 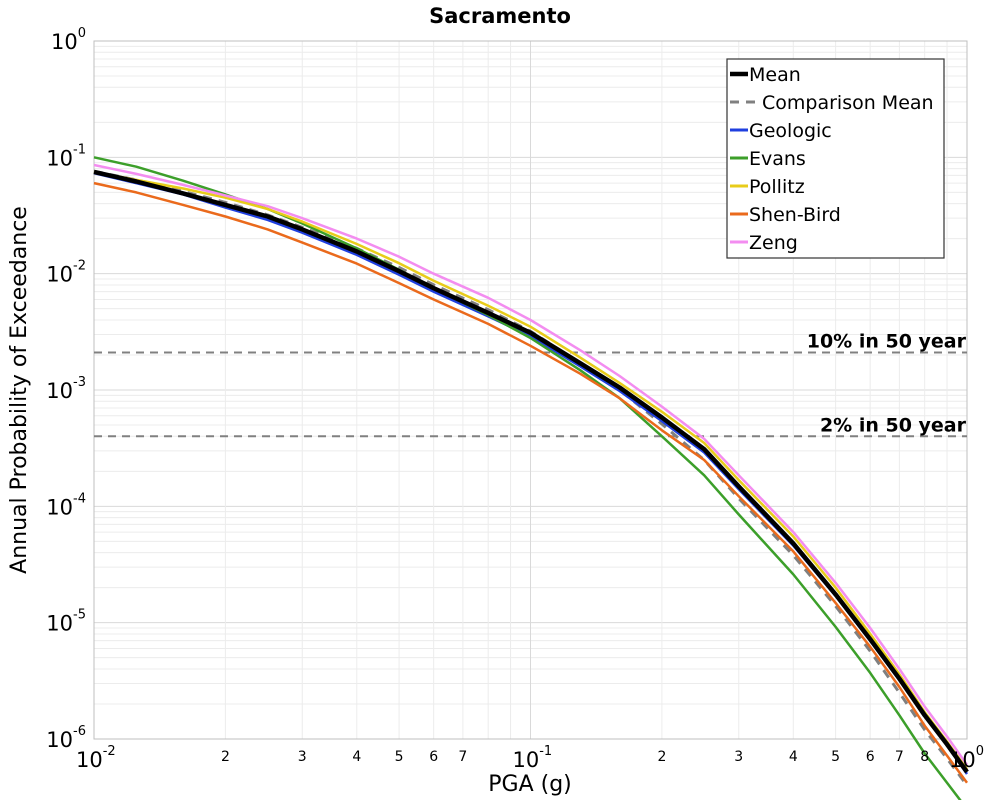 What do you see at coordinates (790, 131) in the screenshot?
I see `legend-entry-label: Geologic` at bounding box center [790, 131].